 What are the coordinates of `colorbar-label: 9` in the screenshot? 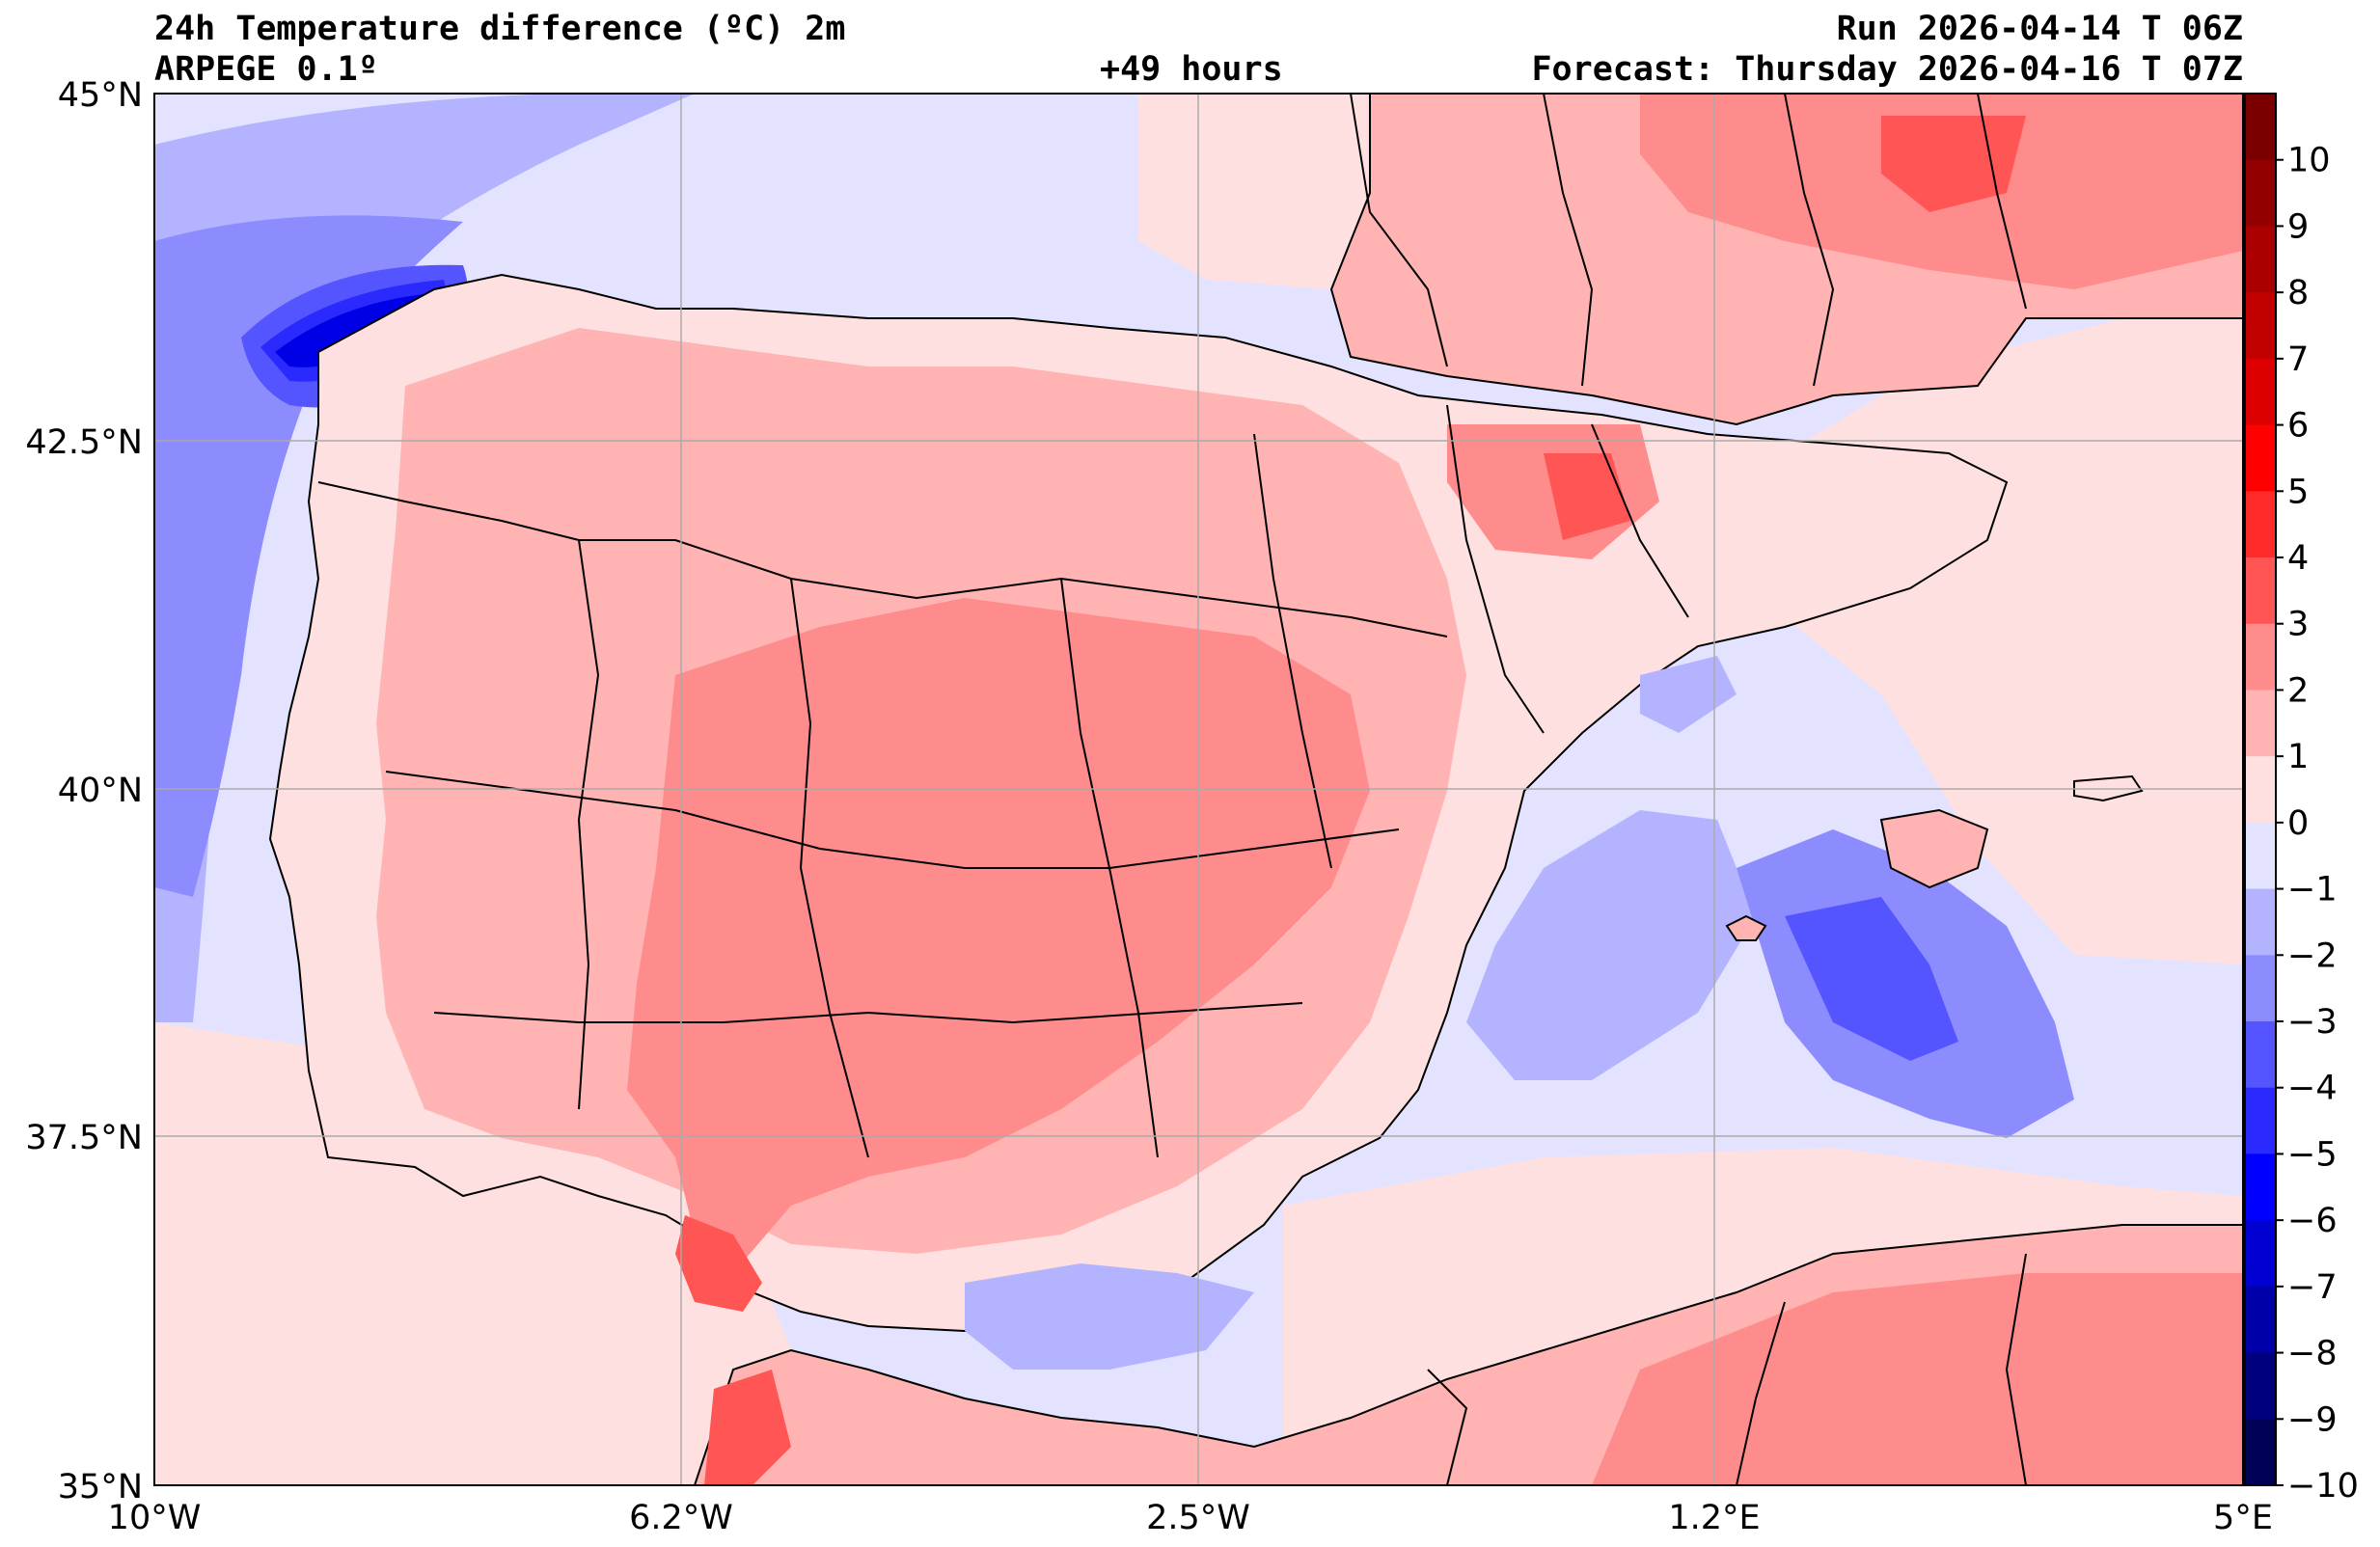 It's located at (2298, 226).